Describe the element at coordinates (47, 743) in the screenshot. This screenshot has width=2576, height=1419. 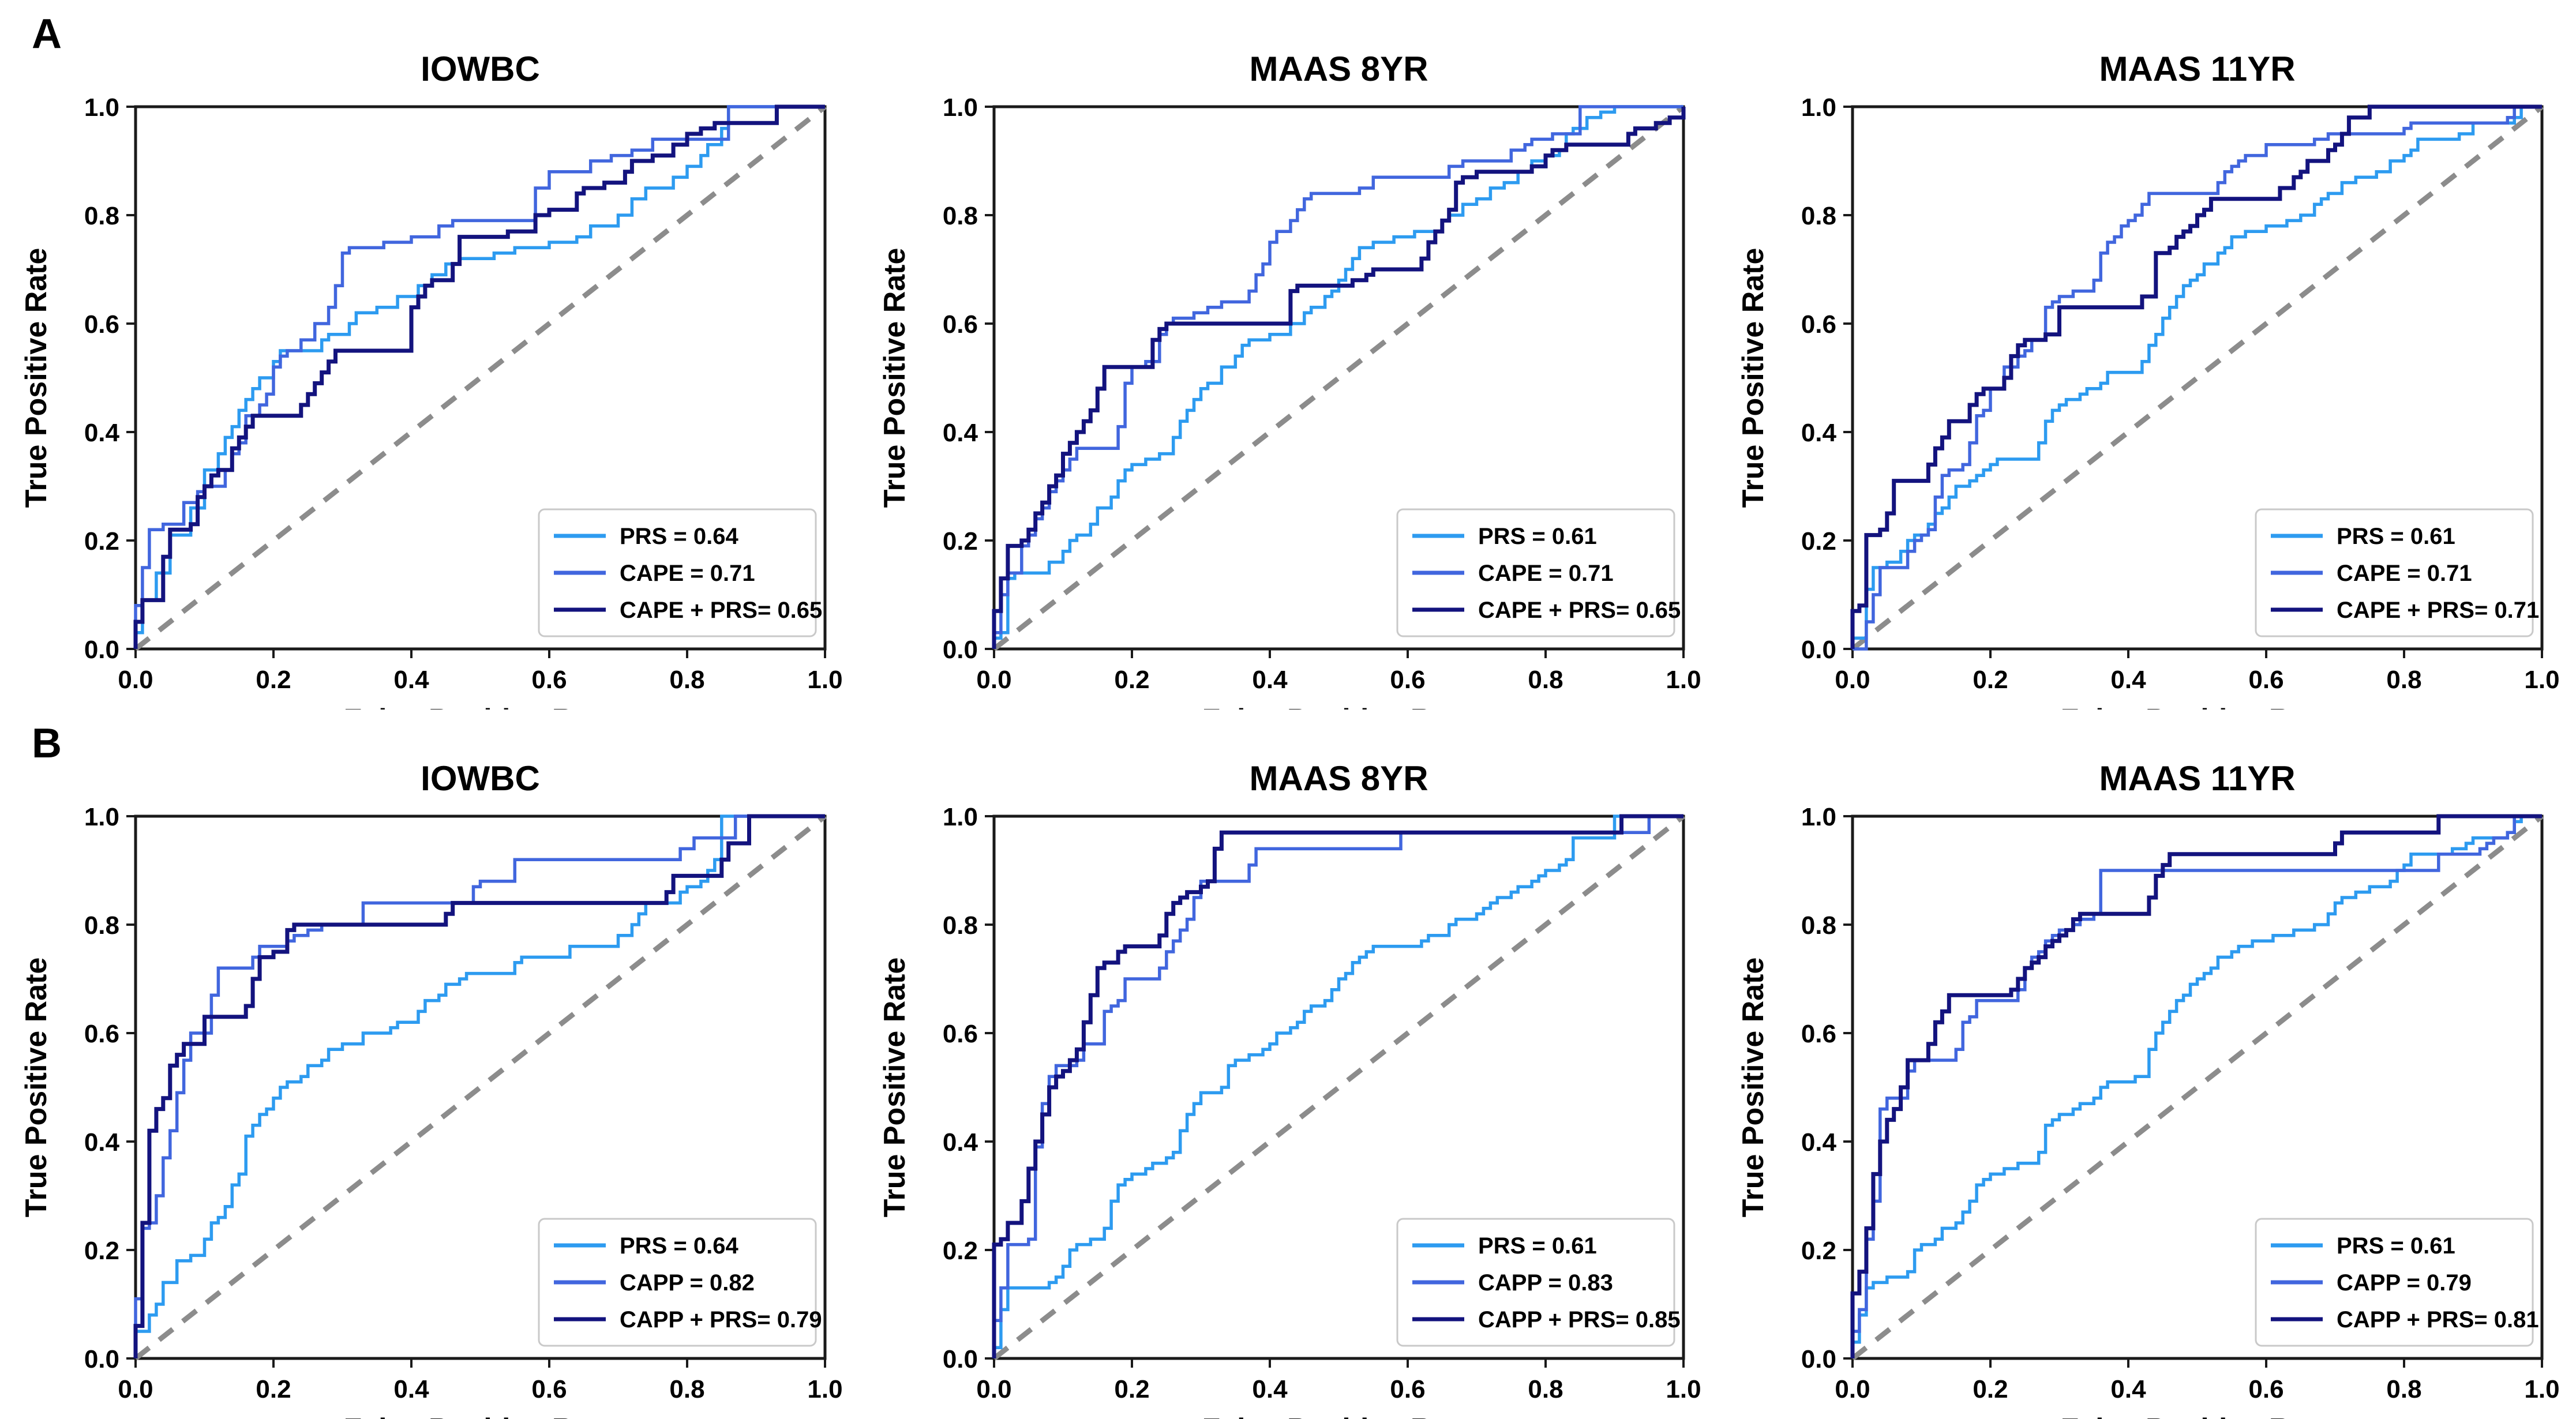
I see `panel-b-label: B` at that location.